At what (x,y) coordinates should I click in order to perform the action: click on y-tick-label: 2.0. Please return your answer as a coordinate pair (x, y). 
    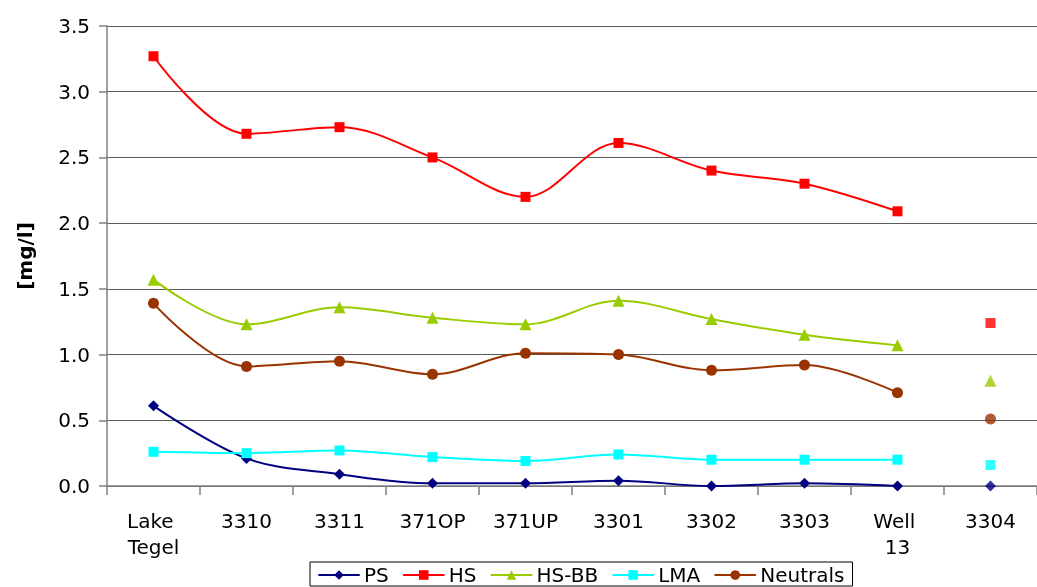
    Looking at the image, I should click on (74, 223).